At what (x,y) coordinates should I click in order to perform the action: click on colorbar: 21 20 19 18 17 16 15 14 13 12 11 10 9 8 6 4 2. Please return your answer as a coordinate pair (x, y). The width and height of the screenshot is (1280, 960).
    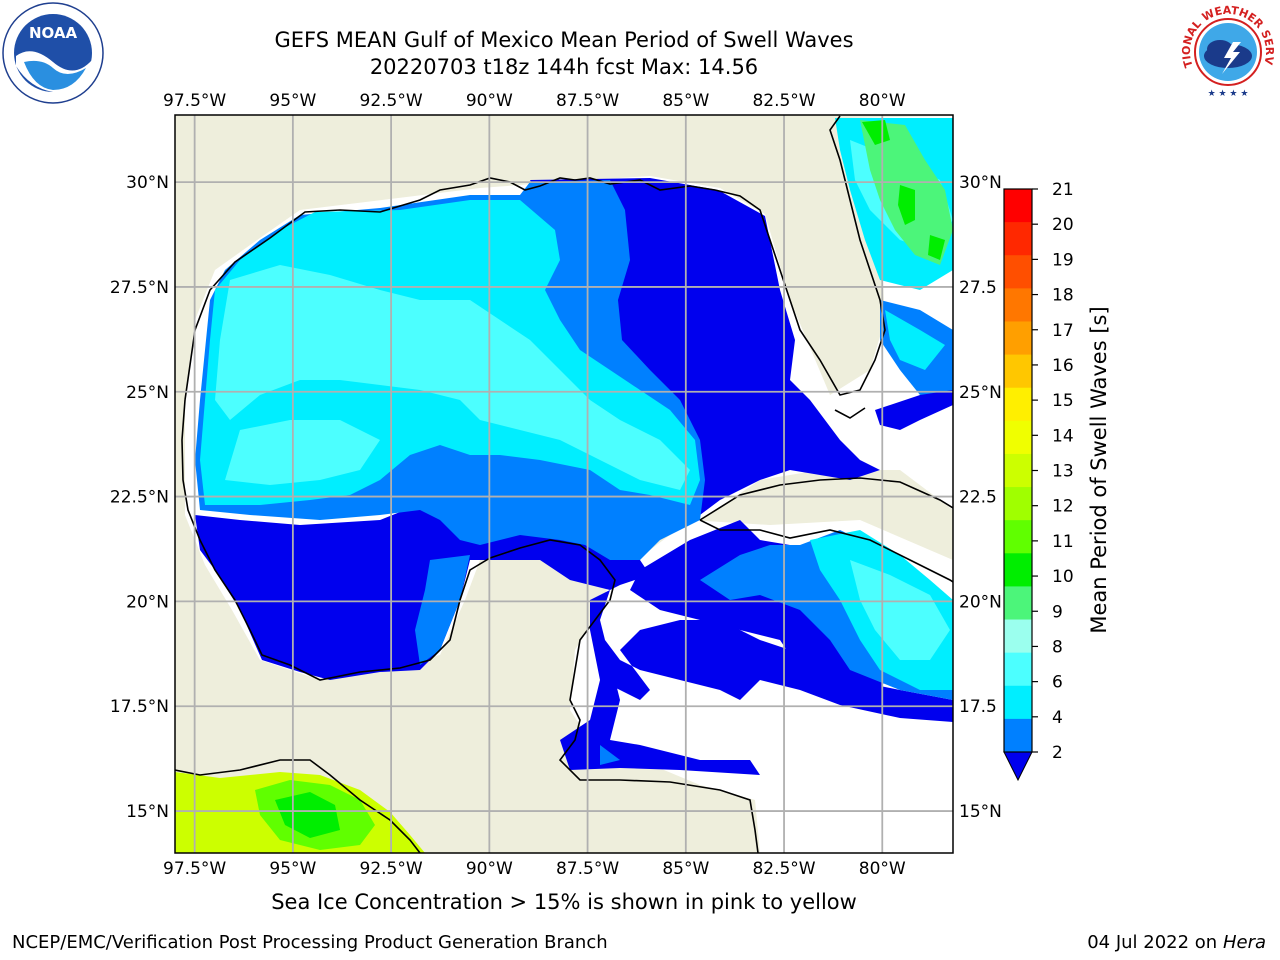
    Looking at the image, I should click on (1038, 481).